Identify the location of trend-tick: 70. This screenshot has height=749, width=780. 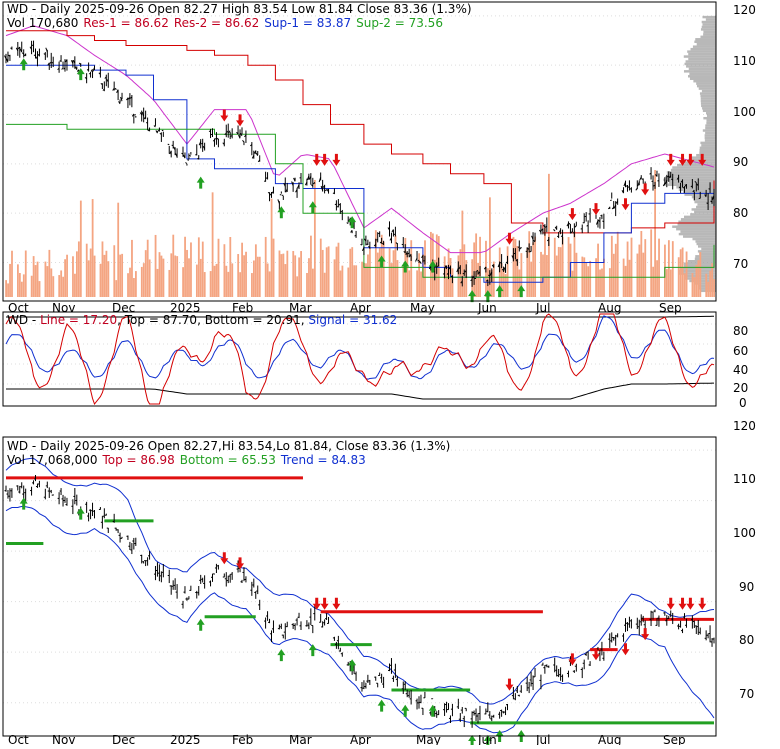
(746, 694).